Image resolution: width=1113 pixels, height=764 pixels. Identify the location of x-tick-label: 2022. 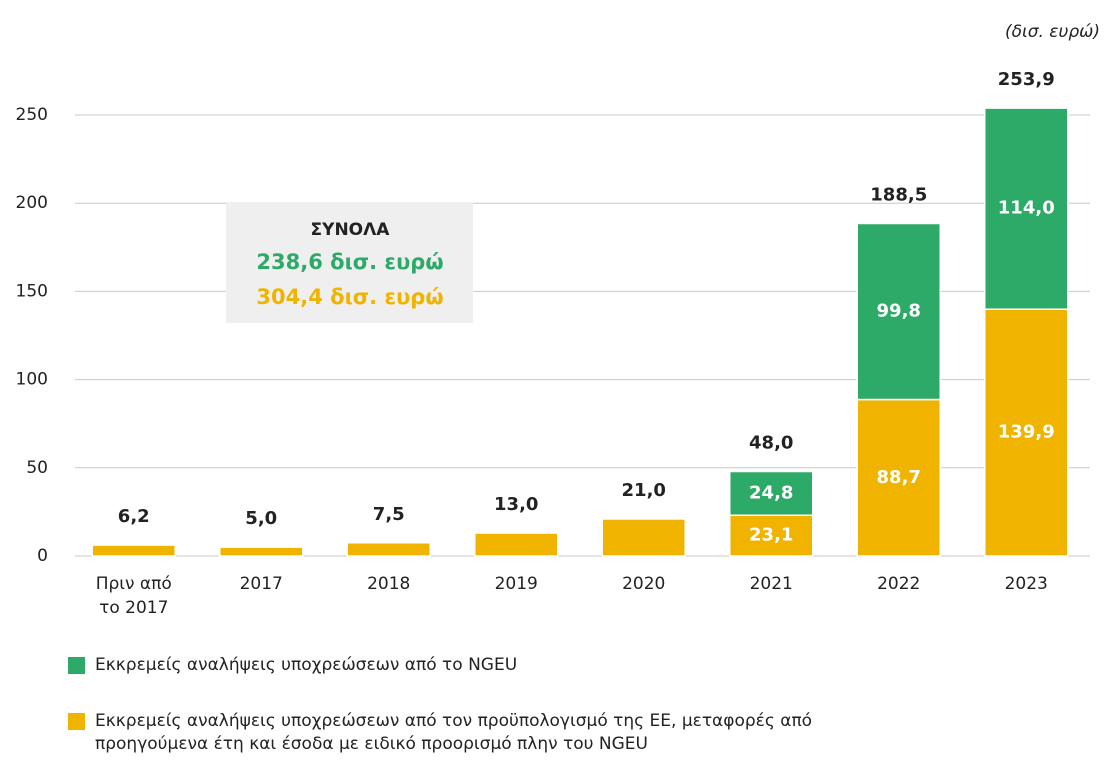
(898, 584).